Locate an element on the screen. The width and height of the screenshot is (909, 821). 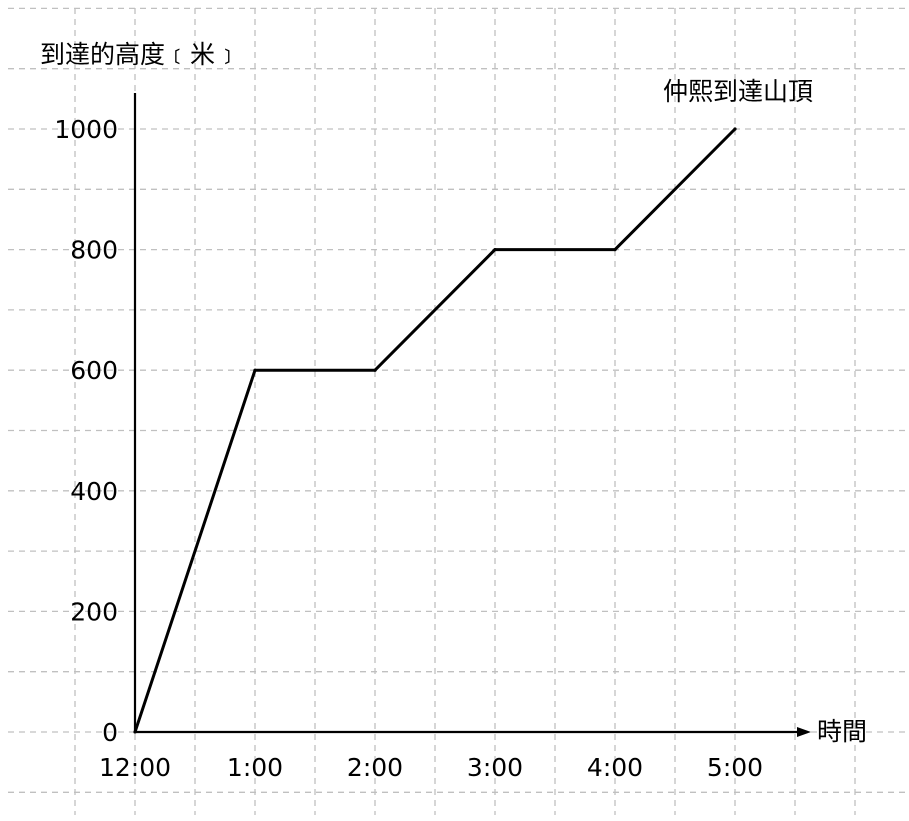
x-axis-arrow is located at coordinates (804, 732).